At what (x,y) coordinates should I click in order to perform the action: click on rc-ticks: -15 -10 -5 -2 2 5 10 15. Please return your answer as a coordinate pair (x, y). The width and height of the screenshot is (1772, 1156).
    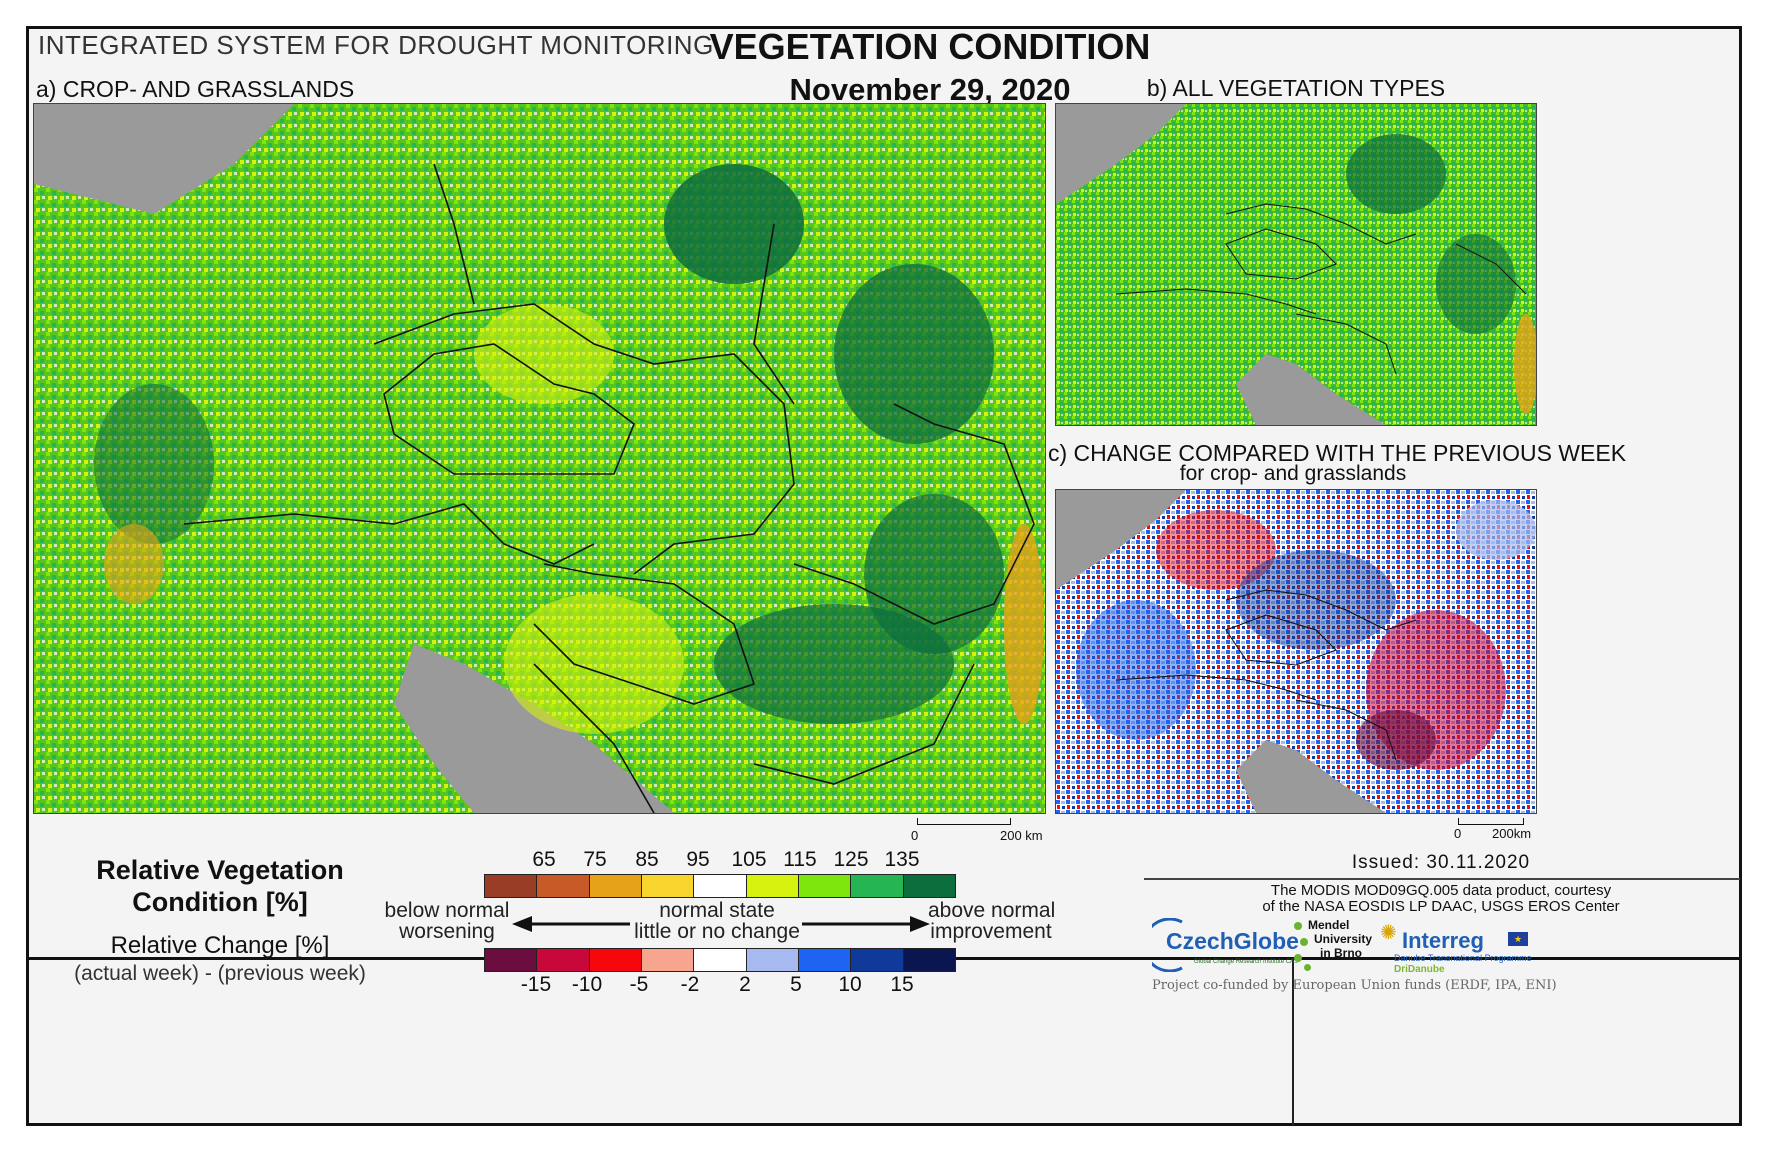
    Looking at the image, I should click on (720, 988).